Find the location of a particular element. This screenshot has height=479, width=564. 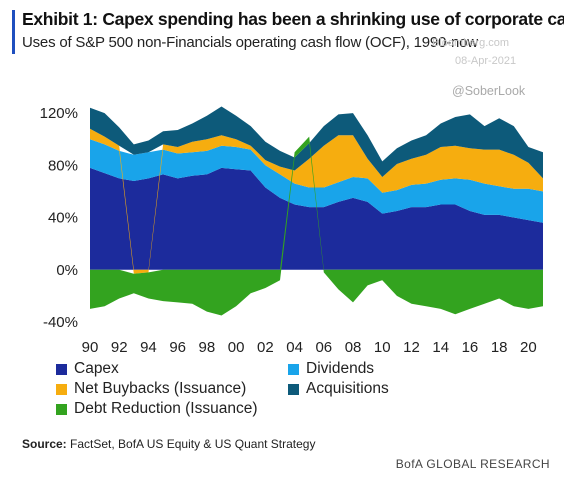

watermark-handle: @SoberLook is located at coordinates (489, 91).